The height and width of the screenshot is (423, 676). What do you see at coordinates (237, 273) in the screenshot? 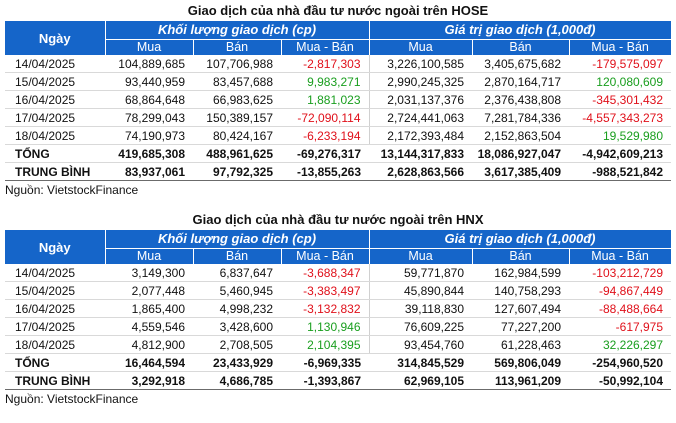
I see `cell-volume-sell: 6,837,647` at bounding box center [237, 273].